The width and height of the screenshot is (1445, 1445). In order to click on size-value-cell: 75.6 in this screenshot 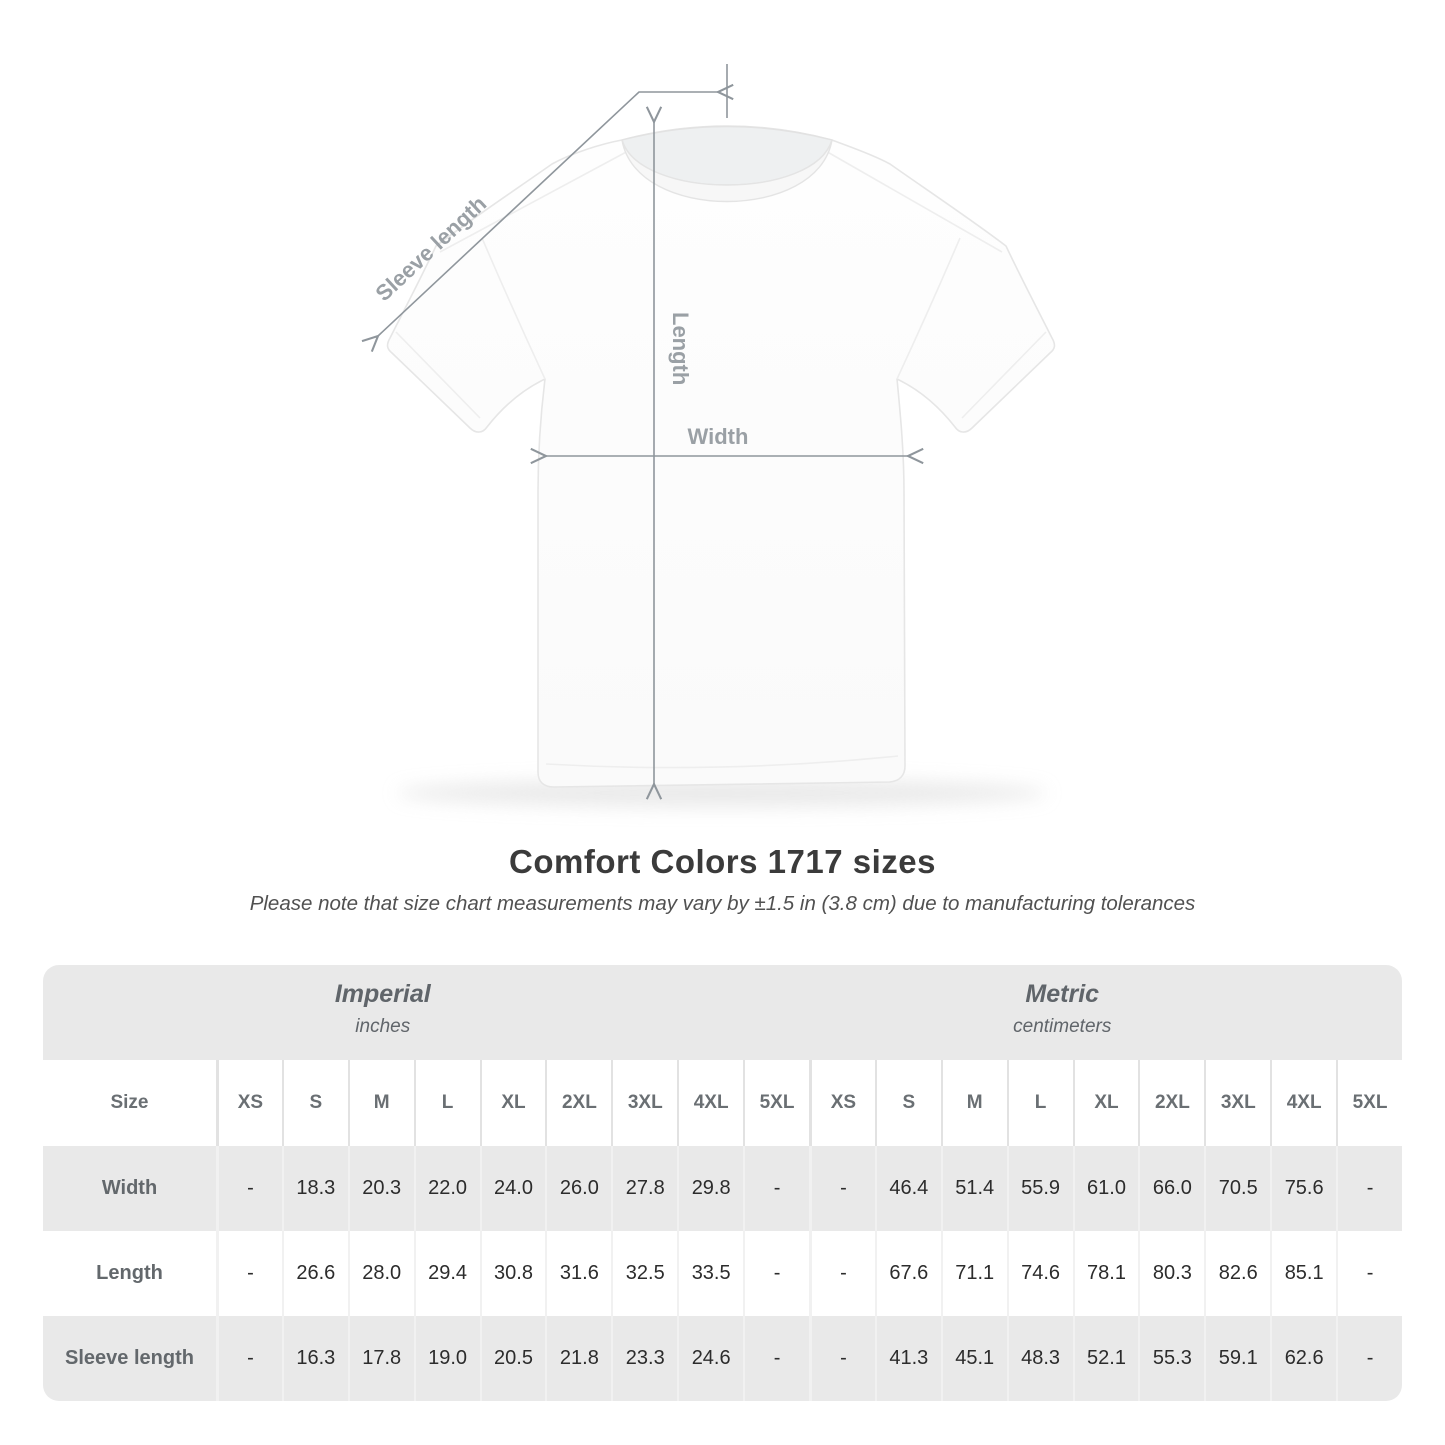, I will do `click(1303, 1188)`.